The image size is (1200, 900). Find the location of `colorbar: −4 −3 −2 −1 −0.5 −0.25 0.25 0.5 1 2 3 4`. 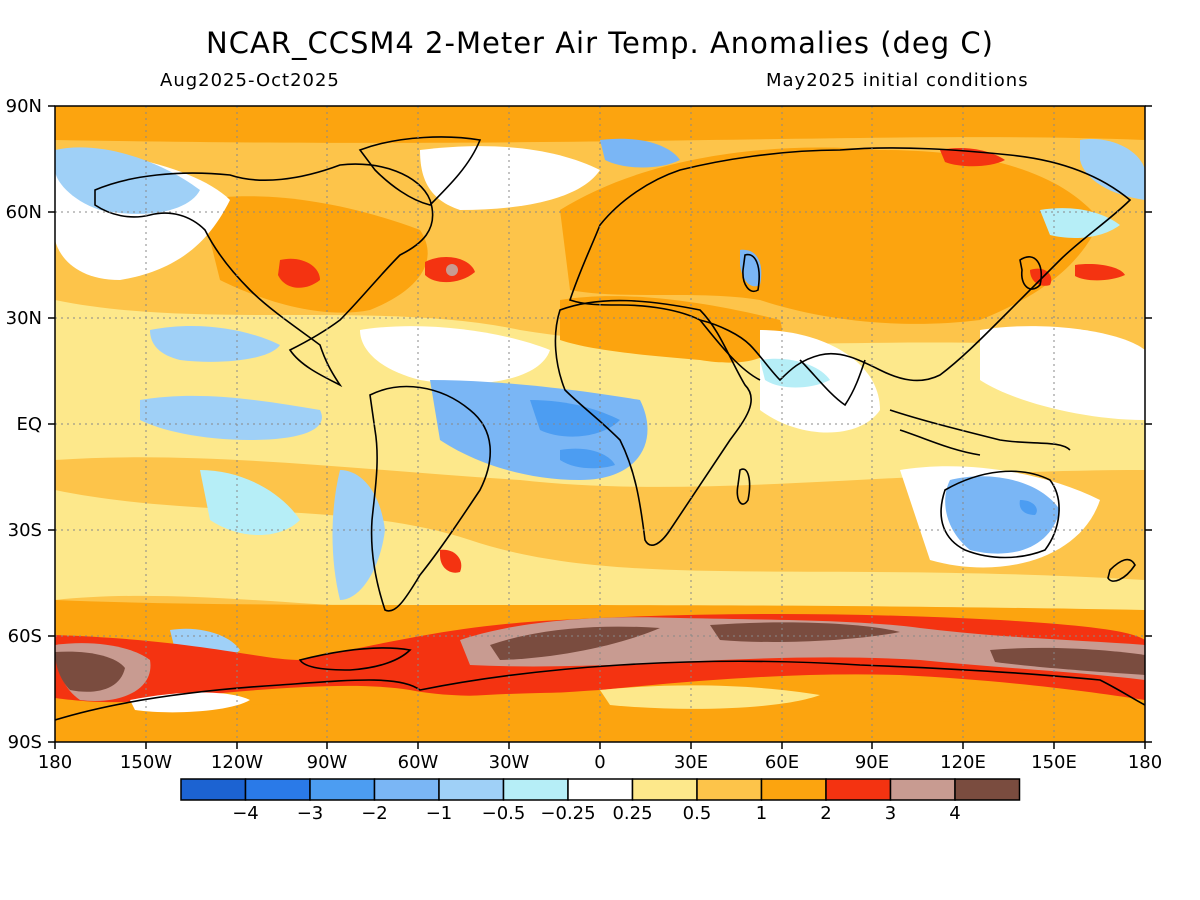

colorbar: −4 −3 −2 −1 −0.5 −0.25 0.25 0.5 1 2 3 4 is located at coordinates (600, 801).